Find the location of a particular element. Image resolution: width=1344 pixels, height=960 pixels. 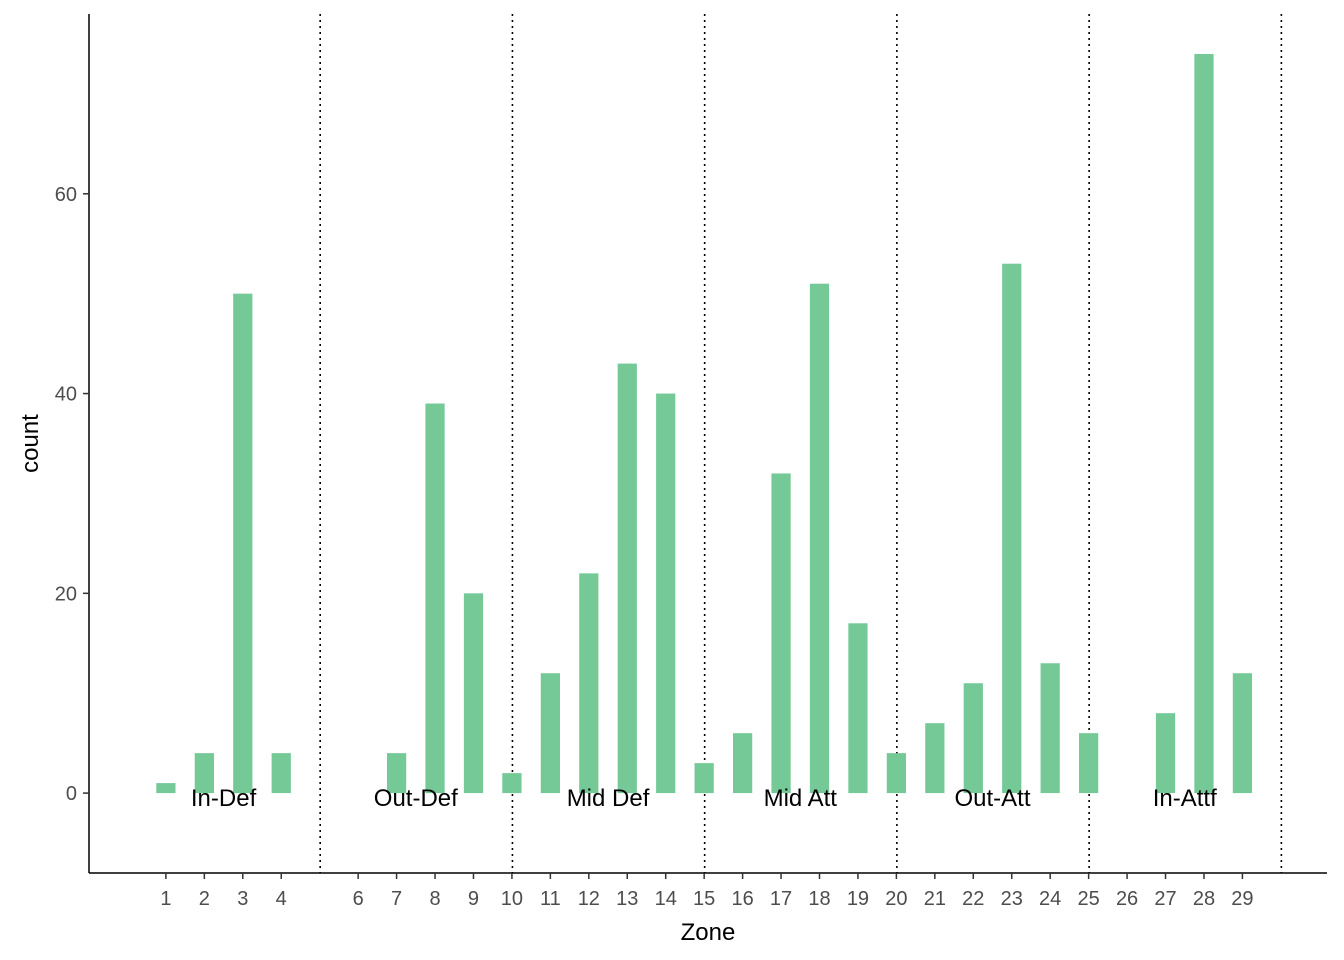

x-tick-label-12: 12 is located at coordinates (589, 899).